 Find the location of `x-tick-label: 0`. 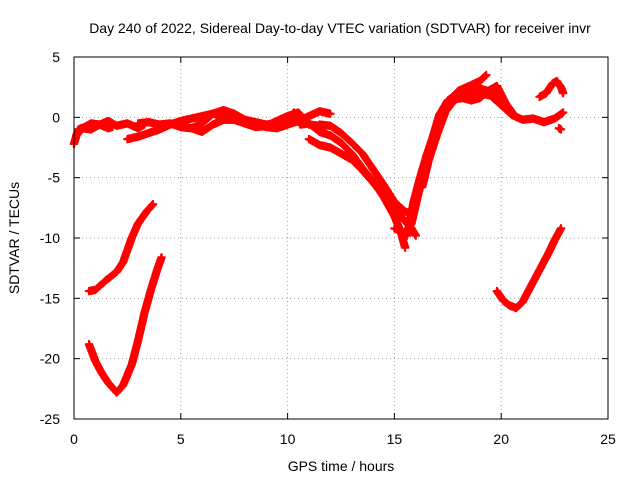

x-tick-label: 0 is located at coordinates (74, 439).